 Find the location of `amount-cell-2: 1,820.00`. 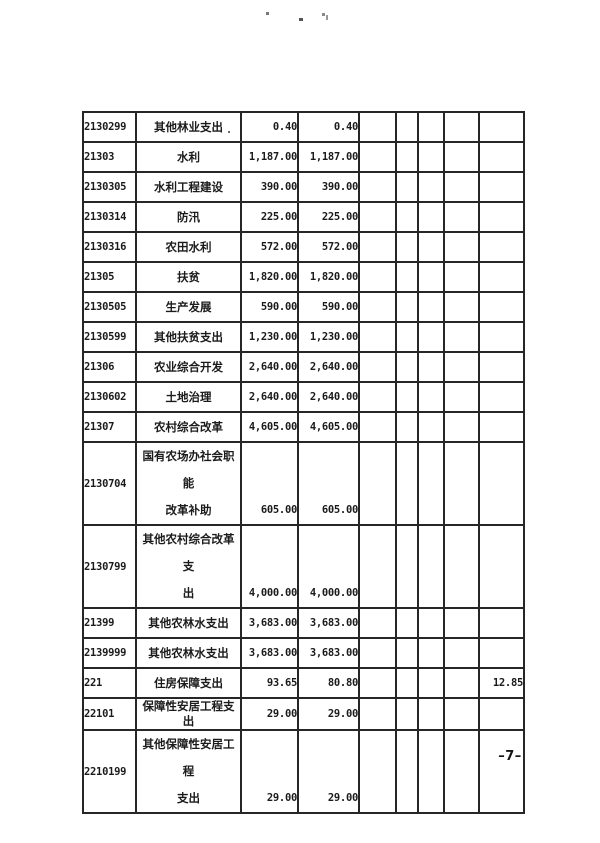

amount-cell-2: 1,820.00 is located at coordinates (328, 277).